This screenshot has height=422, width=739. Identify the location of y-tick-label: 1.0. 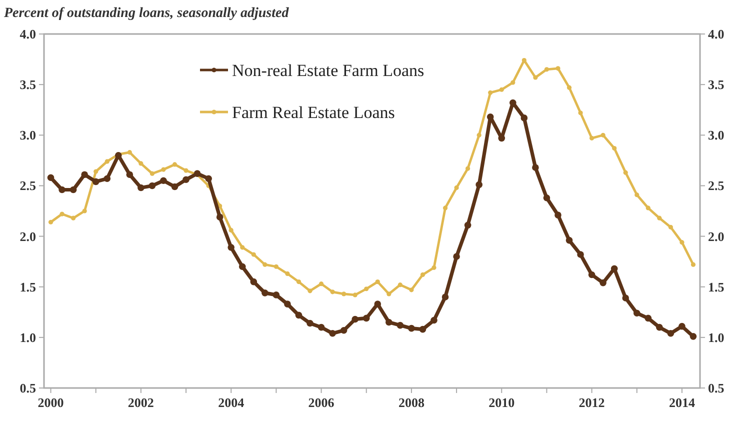
(28, 337).